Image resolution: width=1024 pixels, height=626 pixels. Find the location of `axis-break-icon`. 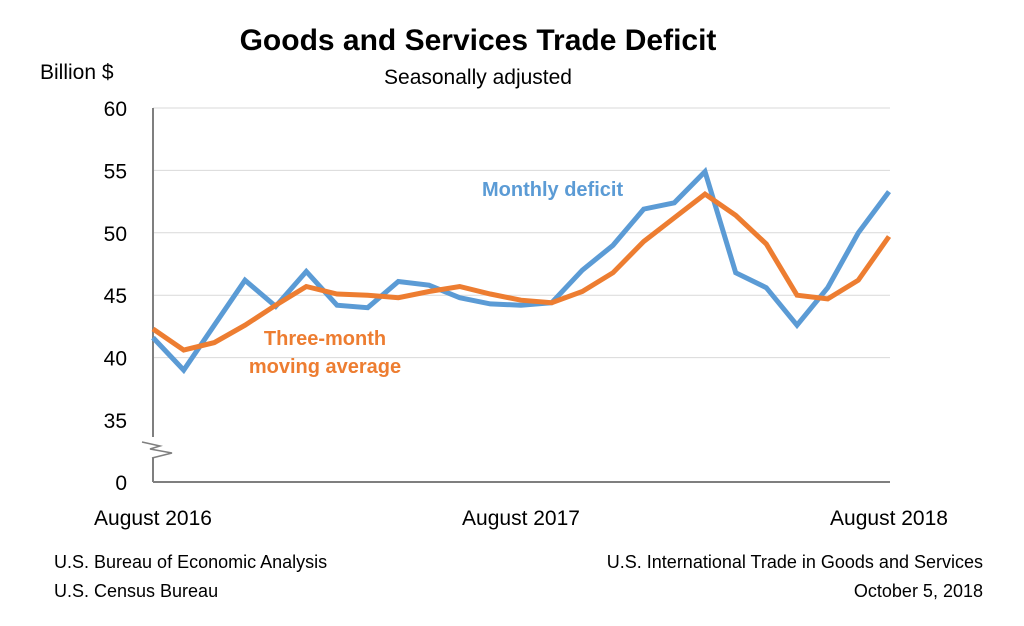

axis-break-icon is located at coordinates (157, 450).